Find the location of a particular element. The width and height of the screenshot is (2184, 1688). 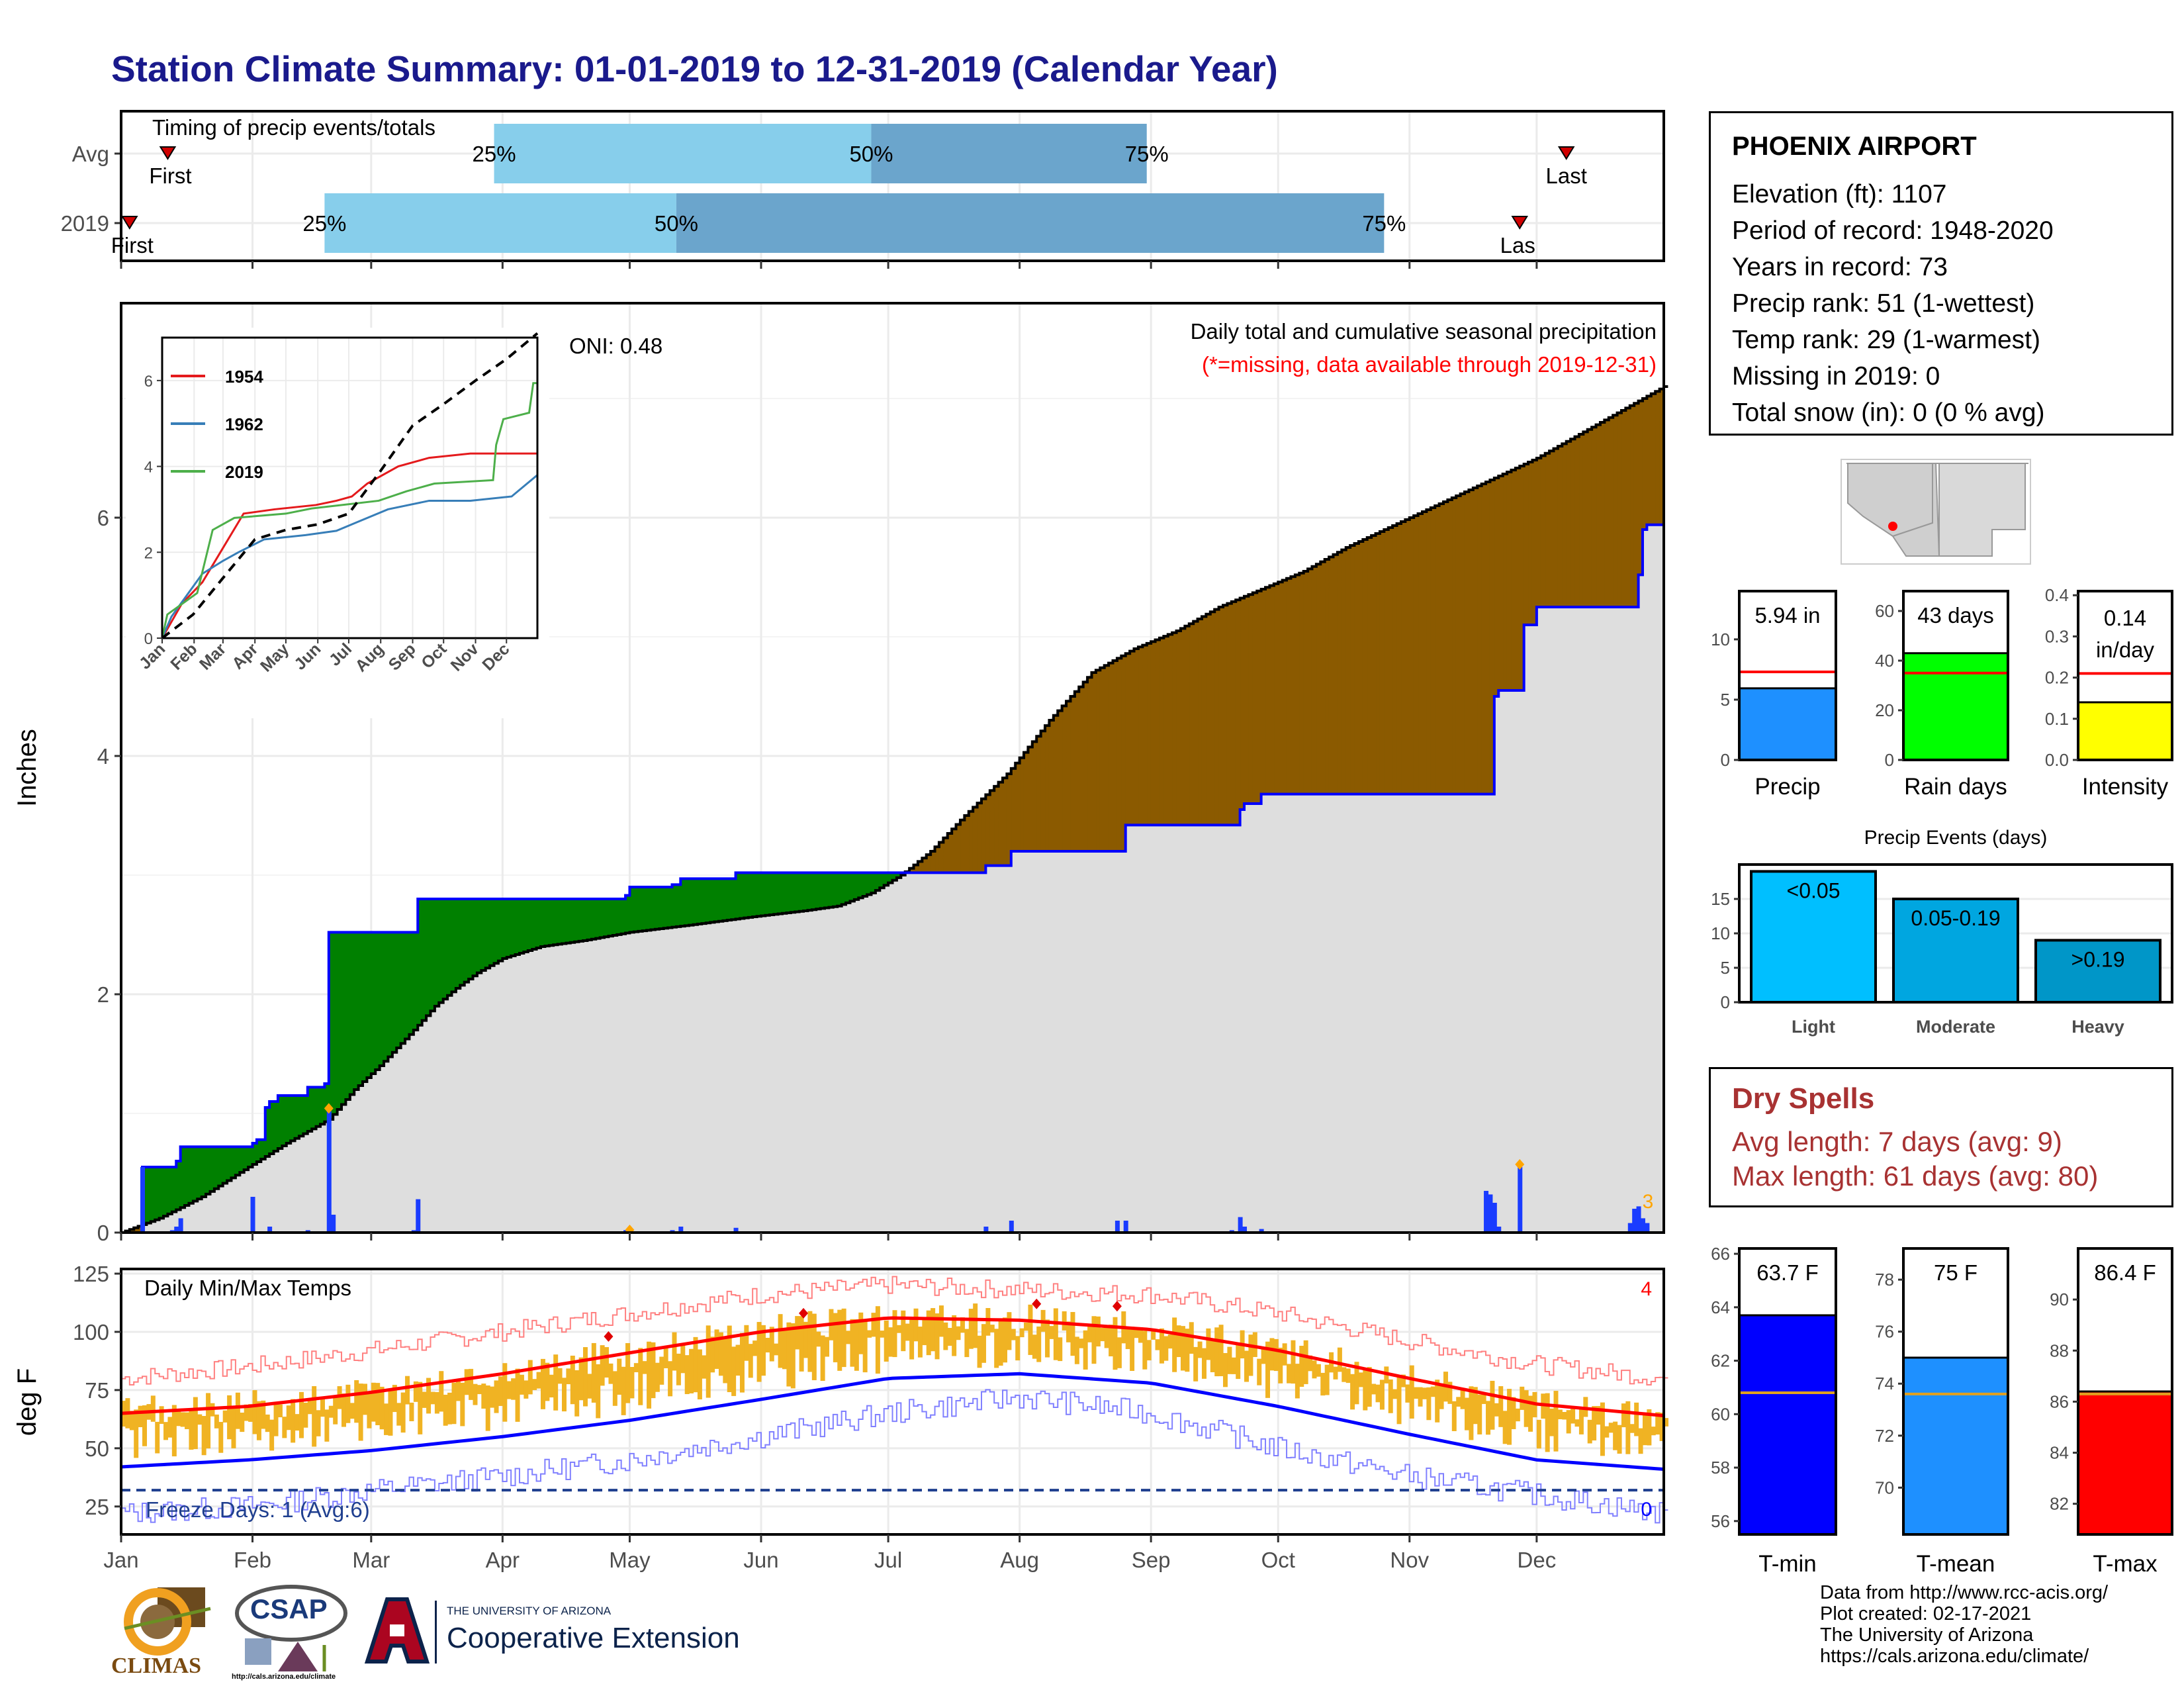

inset-series-avg-line is located at coordinates (350, 485).